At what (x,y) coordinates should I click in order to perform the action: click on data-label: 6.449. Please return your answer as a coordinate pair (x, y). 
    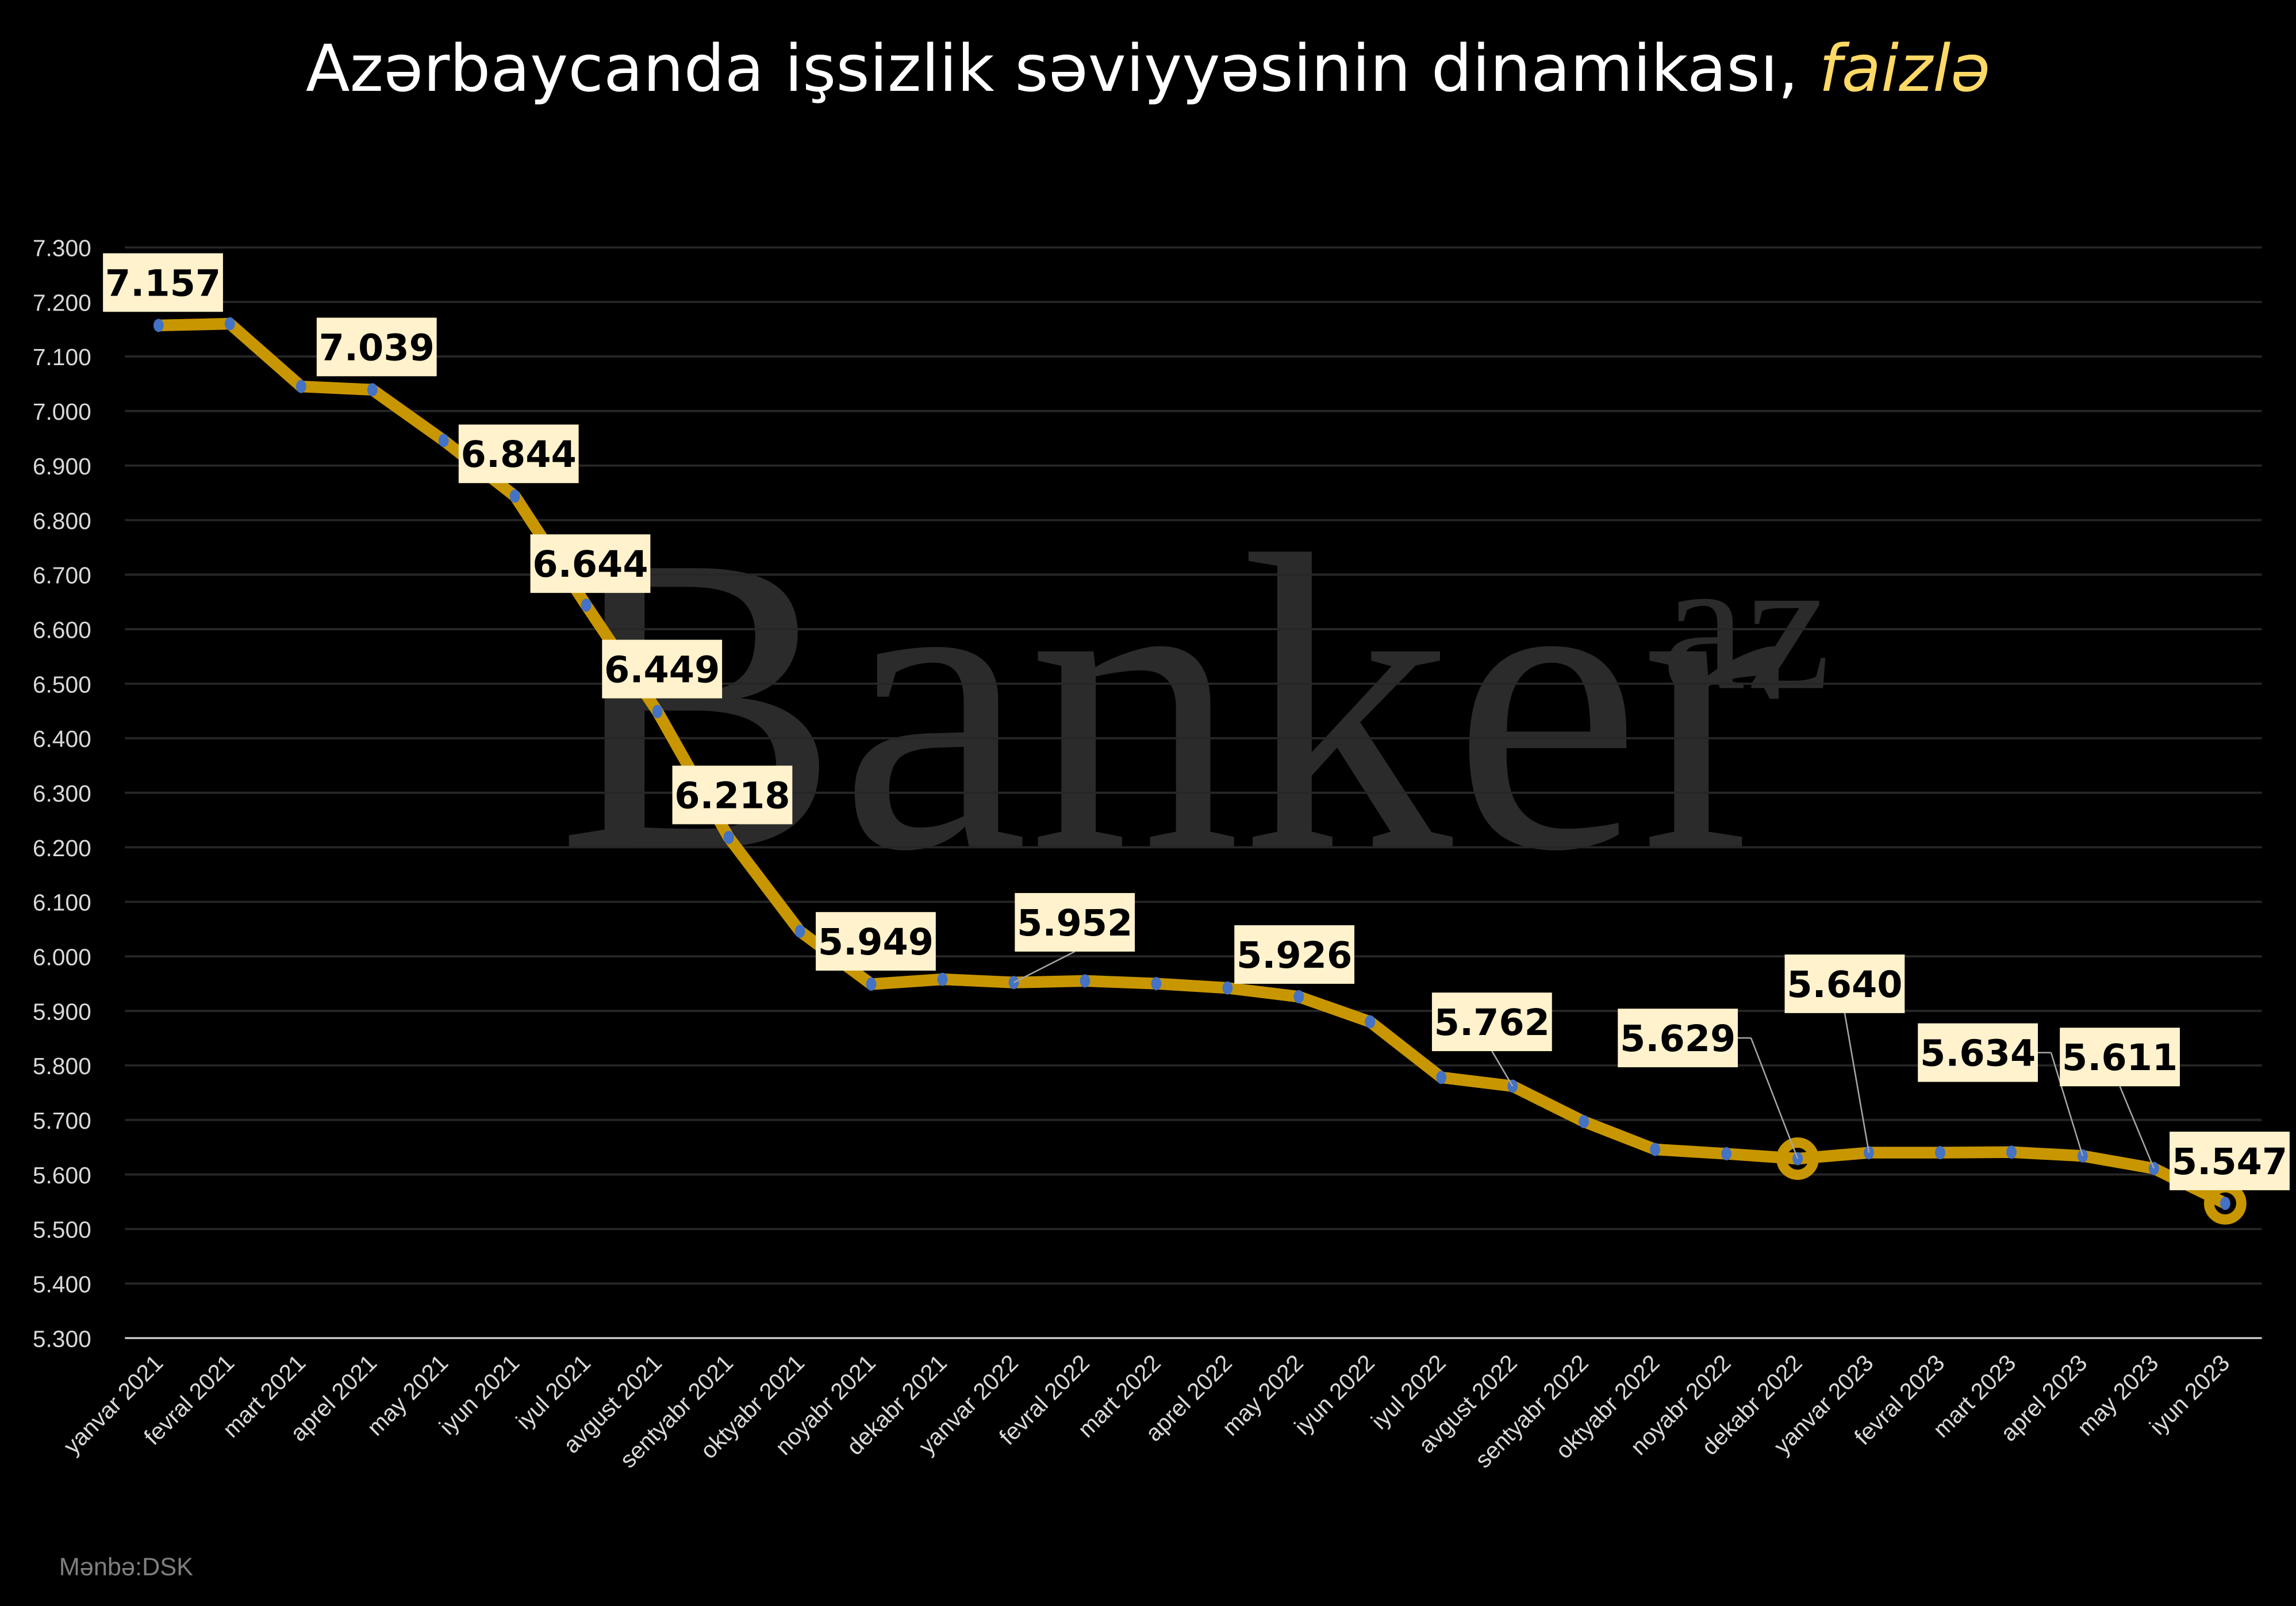
    Looking at the image, I should click on (662, 670).